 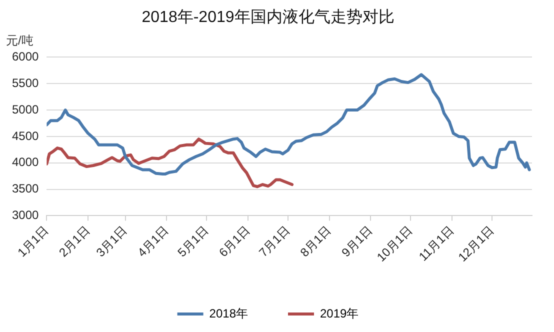 What do you see at coordinates (26, 162) in the screenshot?
I see `y-tick-label: 4000` at bounding box center [26, 162].